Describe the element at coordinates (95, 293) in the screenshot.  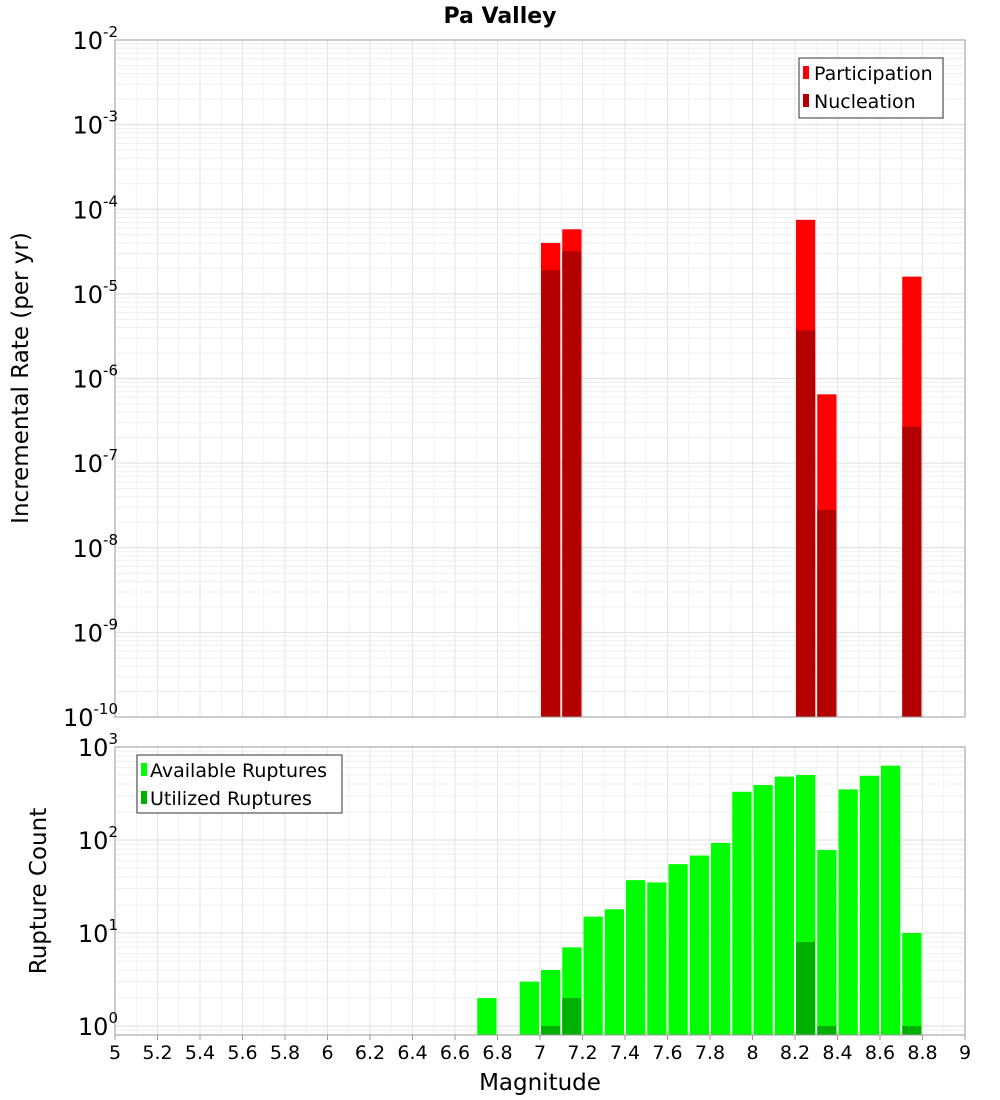
I see `top-y-tick-label: 10⁻⁵` at that location.